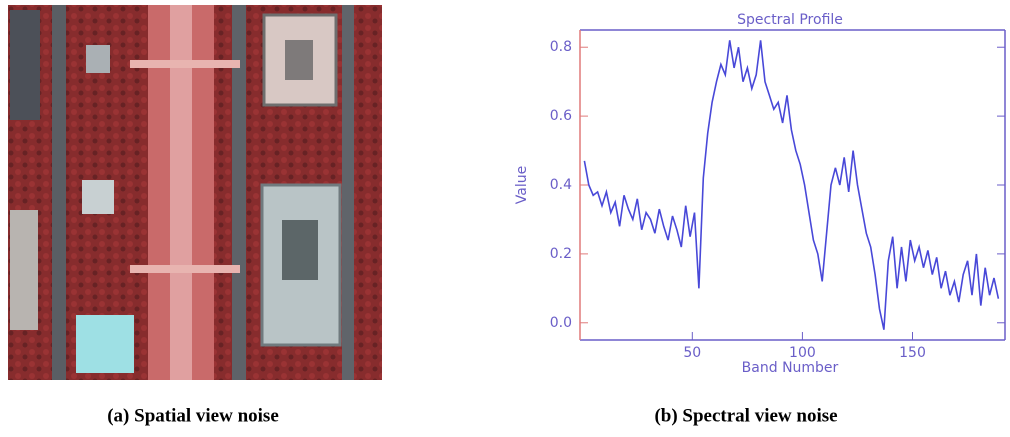 Image resolution: width=1010 pixels, height=437 pixels. Describe the element at coordinates (561, 185) in the screenshot. I see `y-tick-label: 0.4` at that location.